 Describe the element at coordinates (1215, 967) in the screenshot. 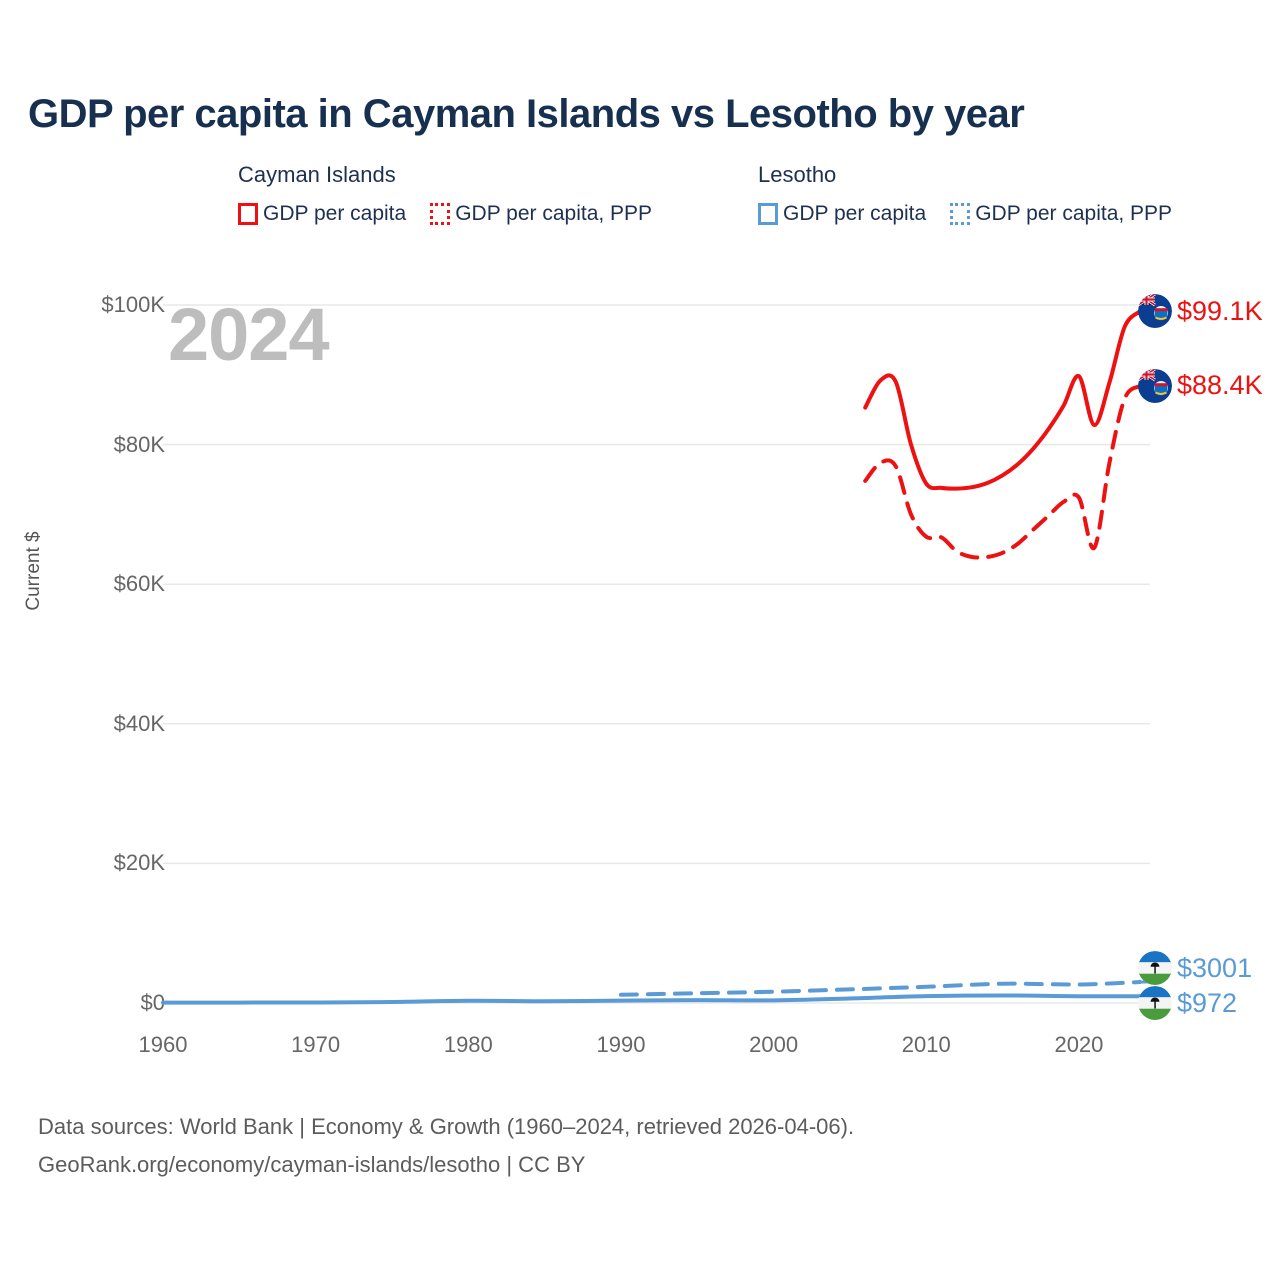

I see `end-label-value: $3001` at that location.